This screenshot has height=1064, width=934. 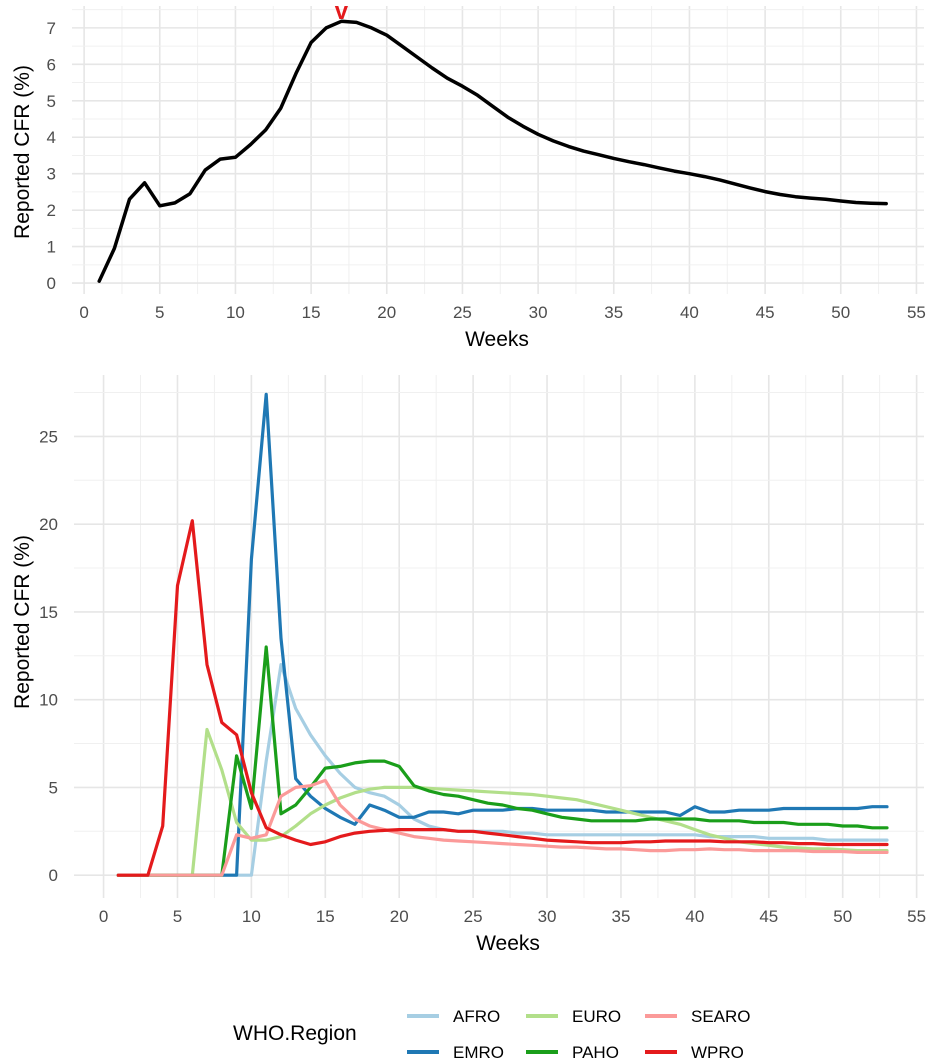 I want to click on legend: WHO.Region AFRO EMRO EURO PAHO SEARO WPRO, so click(x=492, y=1034).